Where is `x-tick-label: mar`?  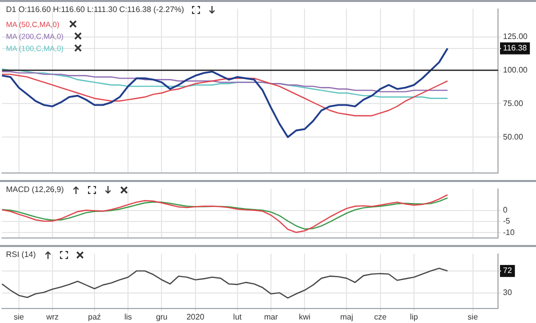
x-tick-label: mar is located at coordinates (271, 317).